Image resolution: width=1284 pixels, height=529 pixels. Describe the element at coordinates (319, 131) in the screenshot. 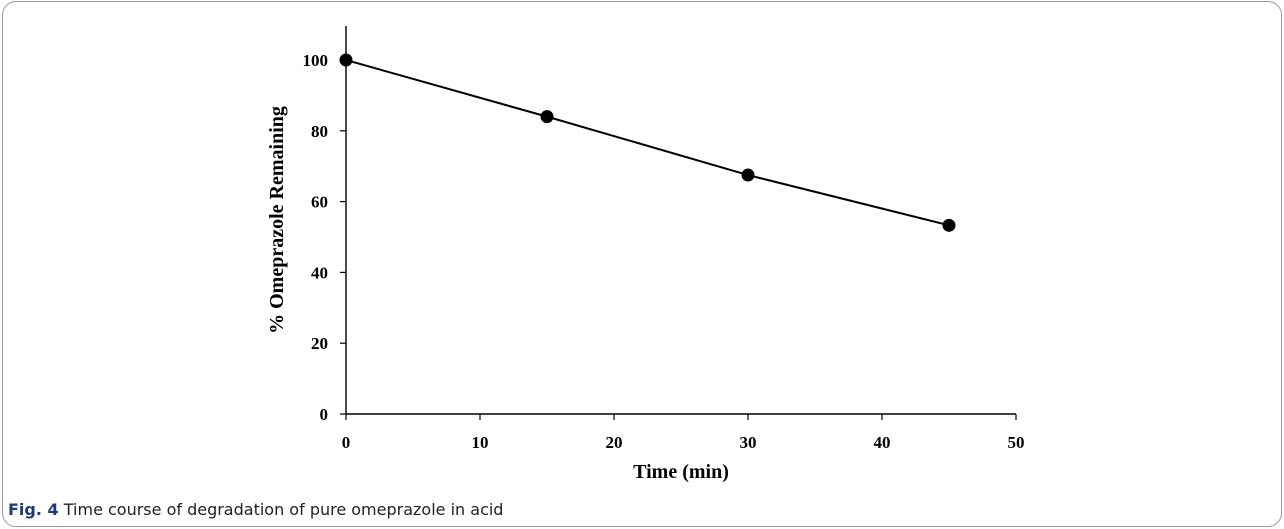

I see `y-tick-label: 80` at that location.